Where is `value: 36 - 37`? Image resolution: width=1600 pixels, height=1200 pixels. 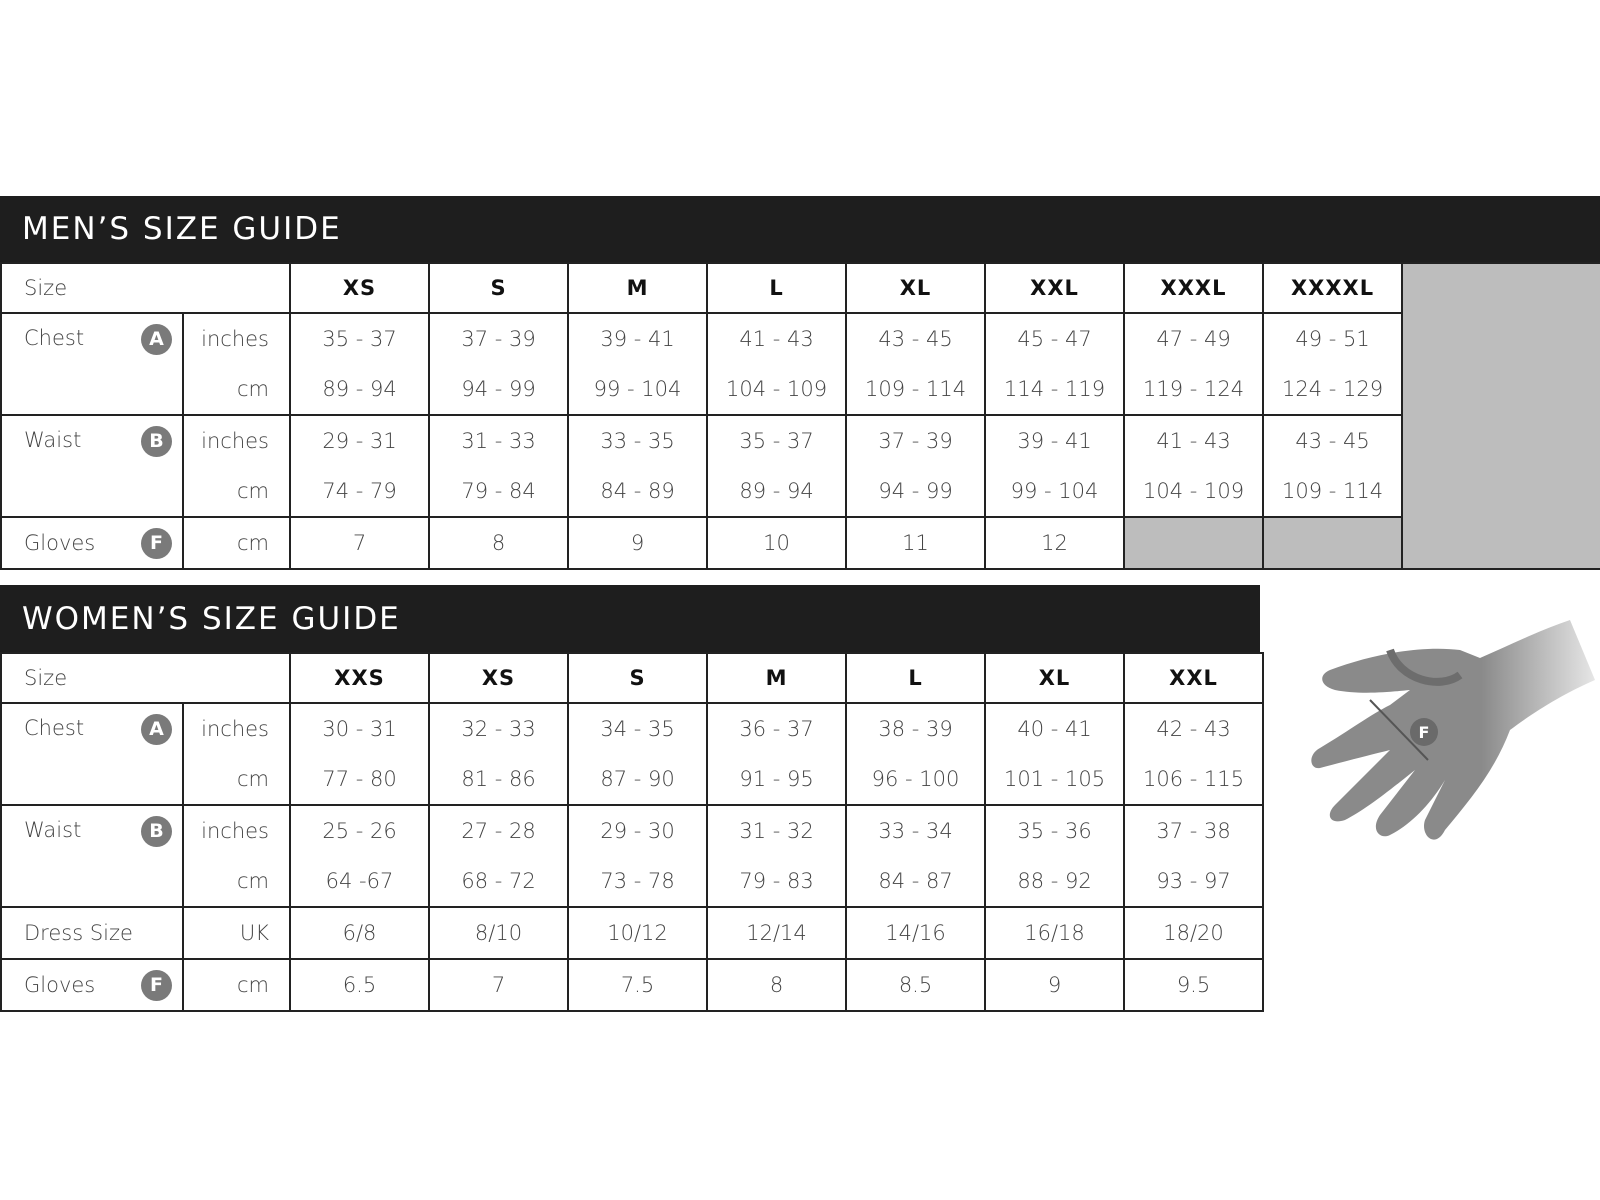
value: 36 - 37 is located at coordinates (776, 729).